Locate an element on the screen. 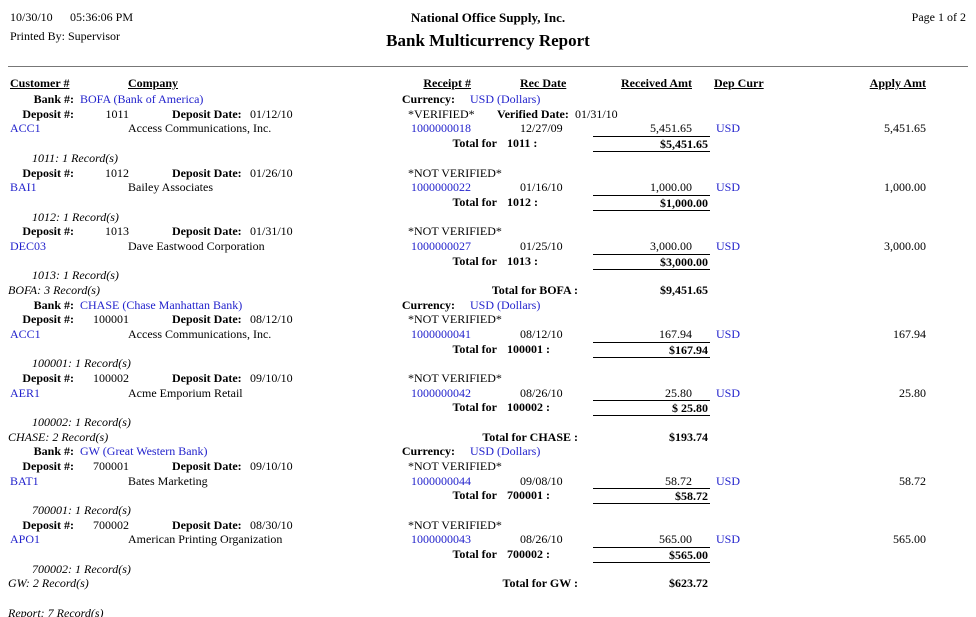 This screenshot has height=617, width=976. deposit-records-text: 1013: 1 Record(s) is located at coordinates (75, 275).